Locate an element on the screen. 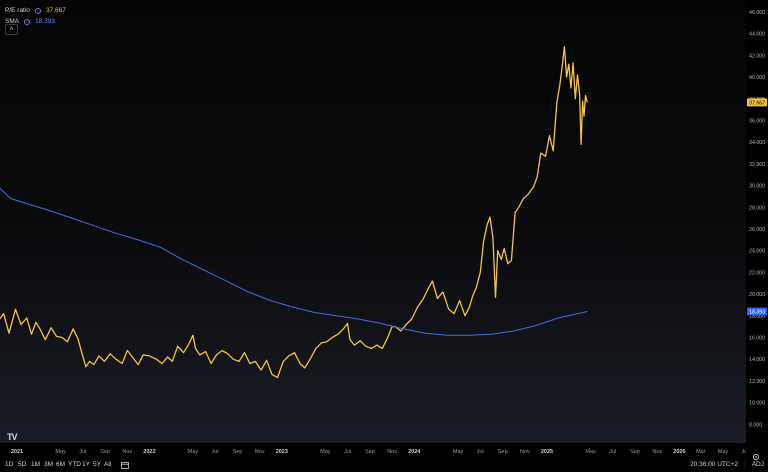 This screenshot has width=768, height=472. gear-icon is located at coordinates (756, 454).